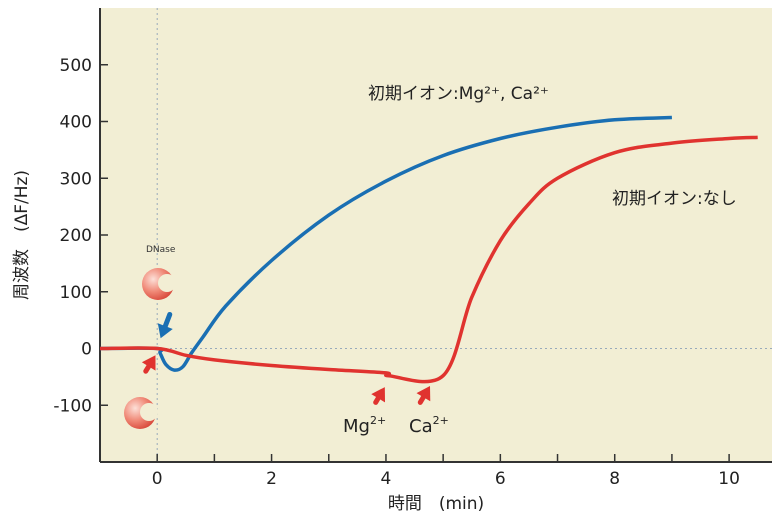  What do you see at coordinates (76, 293) in the screenshot?
I see `y-tick-label: 100` at bounding box center [76, 293].